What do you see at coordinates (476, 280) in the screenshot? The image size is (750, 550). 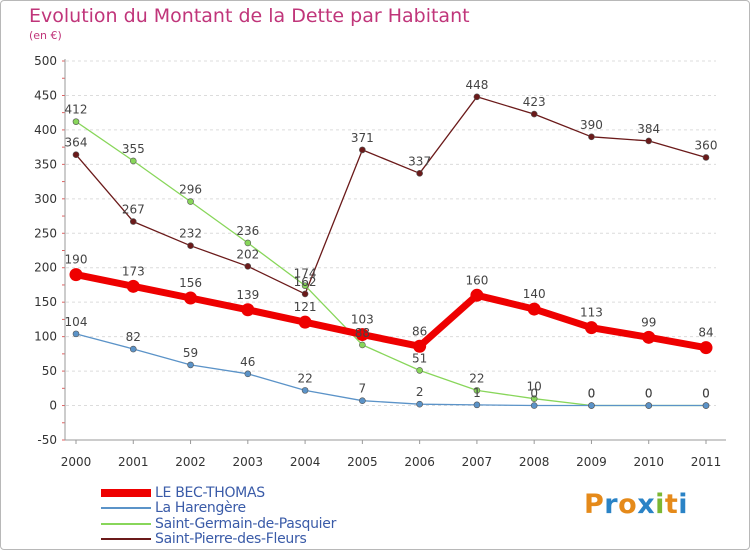 I see `data-label: 160` at bounding box center [476, 280].